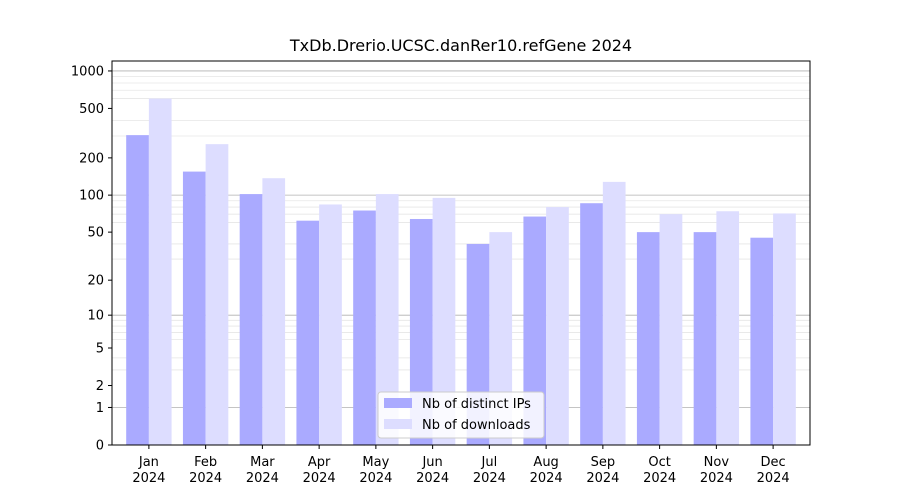 This screenshot has width=900, height=500. Describe the element at coordinates (460, 45) in the screenshot. I see `chart-title: TxDb.Drerio.UCSC.danRer10.refGene 2024` at that location.